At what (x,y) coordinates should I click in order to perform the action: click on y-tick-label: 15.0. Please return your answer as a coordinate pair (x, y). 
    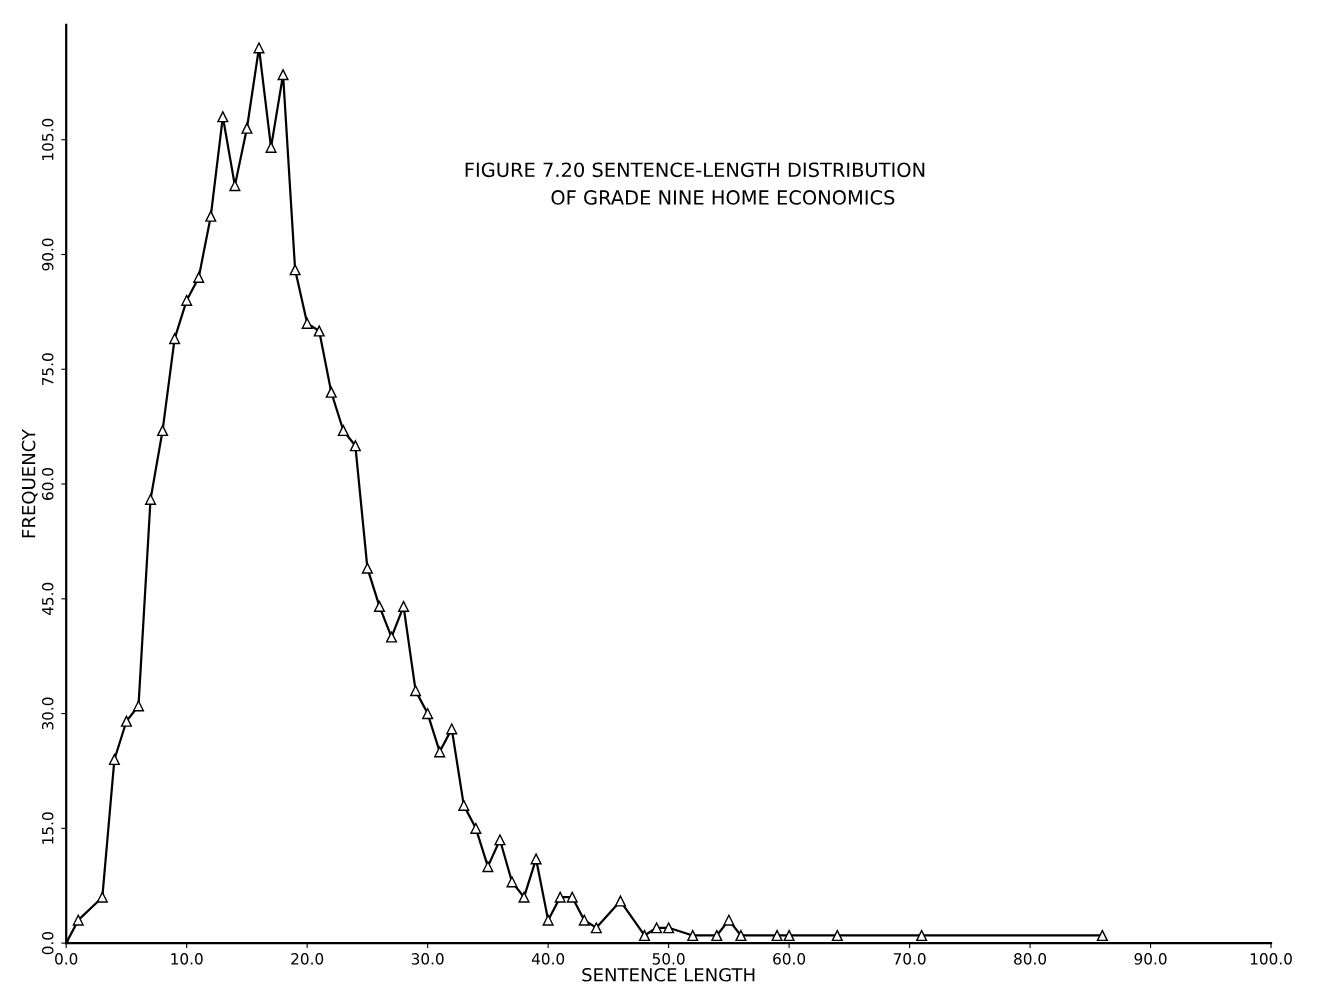
    Looking at the image, I should click on (47, 828).